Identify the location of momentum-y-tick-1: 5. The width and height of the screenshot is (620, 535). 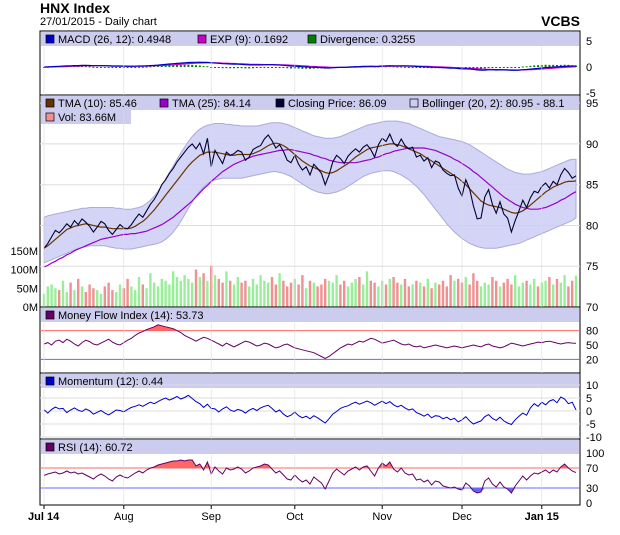
(589, 399).